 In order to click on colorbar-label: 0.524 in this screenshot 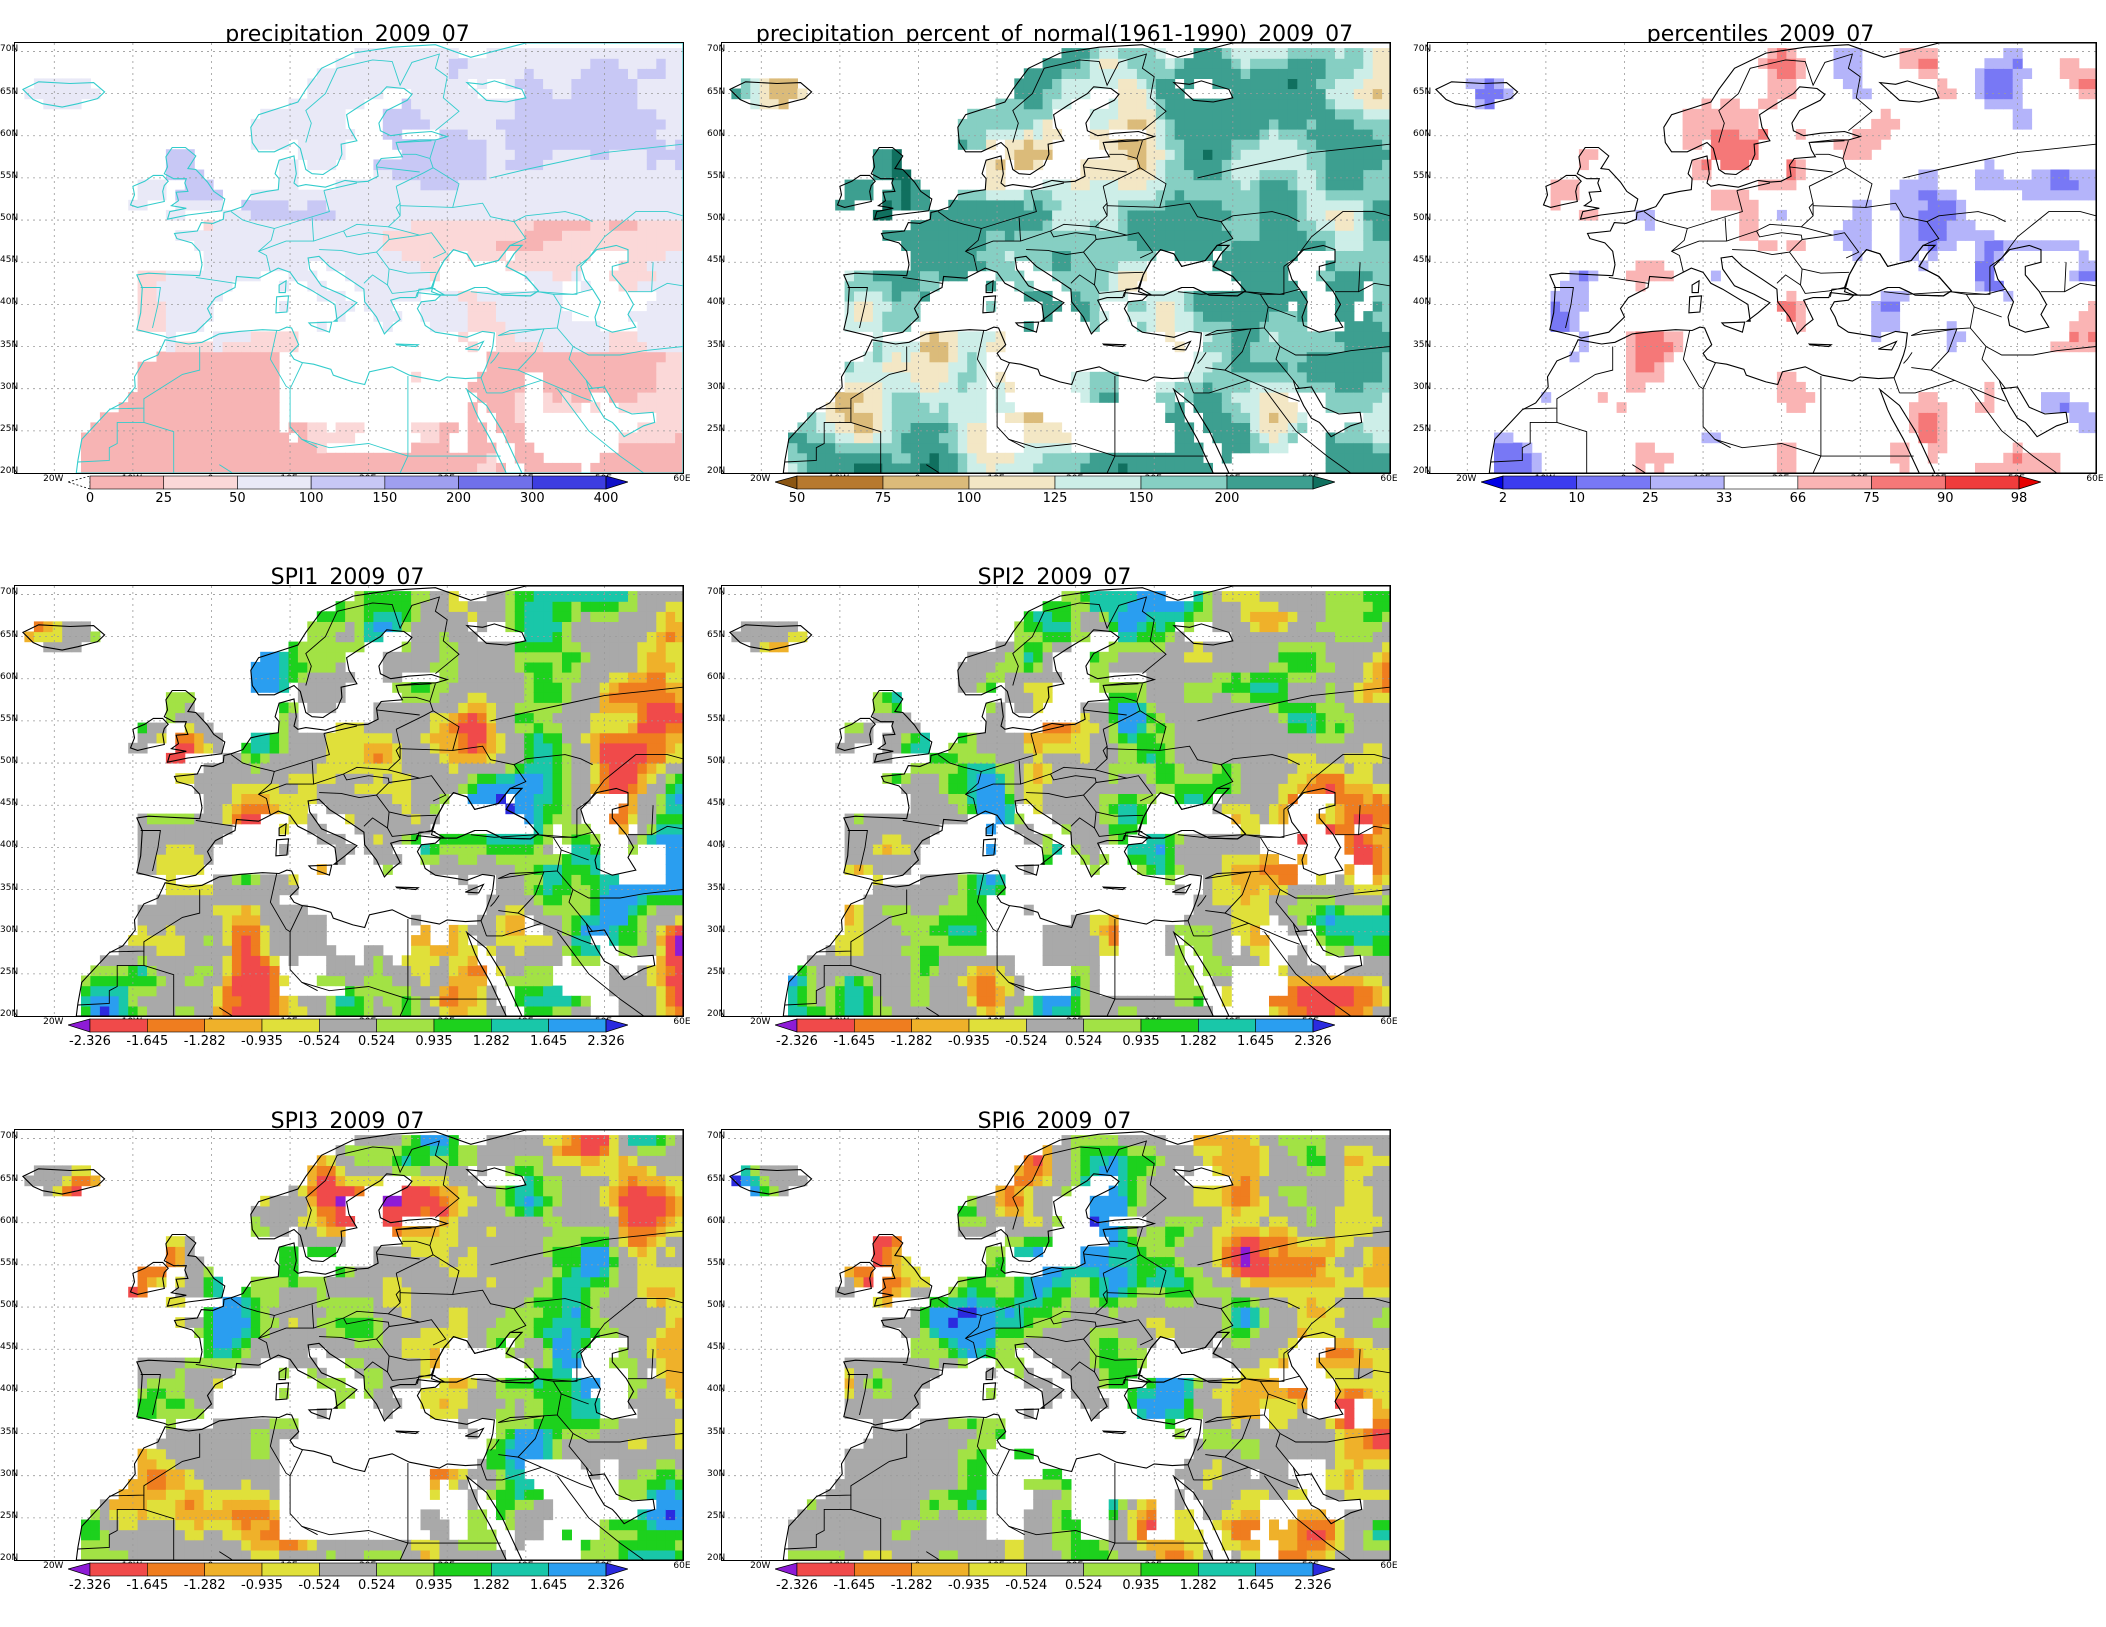, I will do `click(376, 1041)`.